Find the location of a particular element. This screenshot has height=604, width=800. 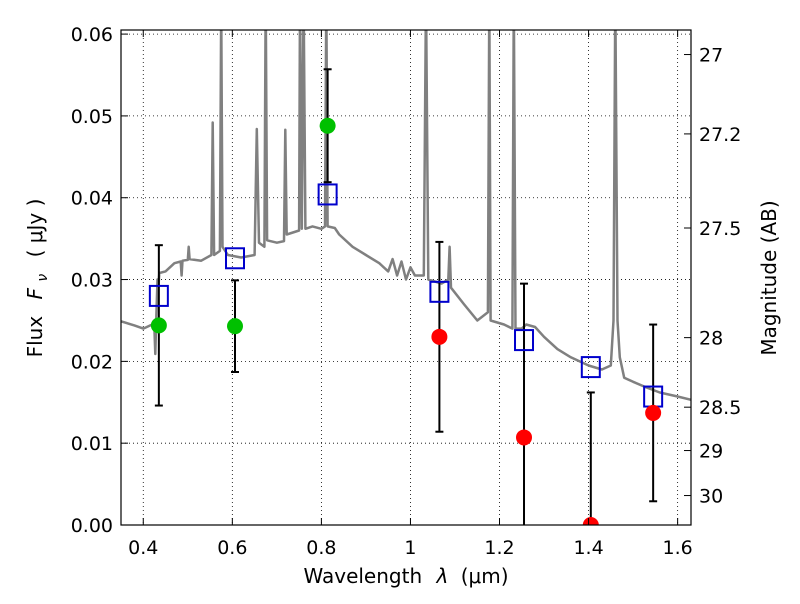

x-tick-label: 0.4 is located at coordinates (143, 548).